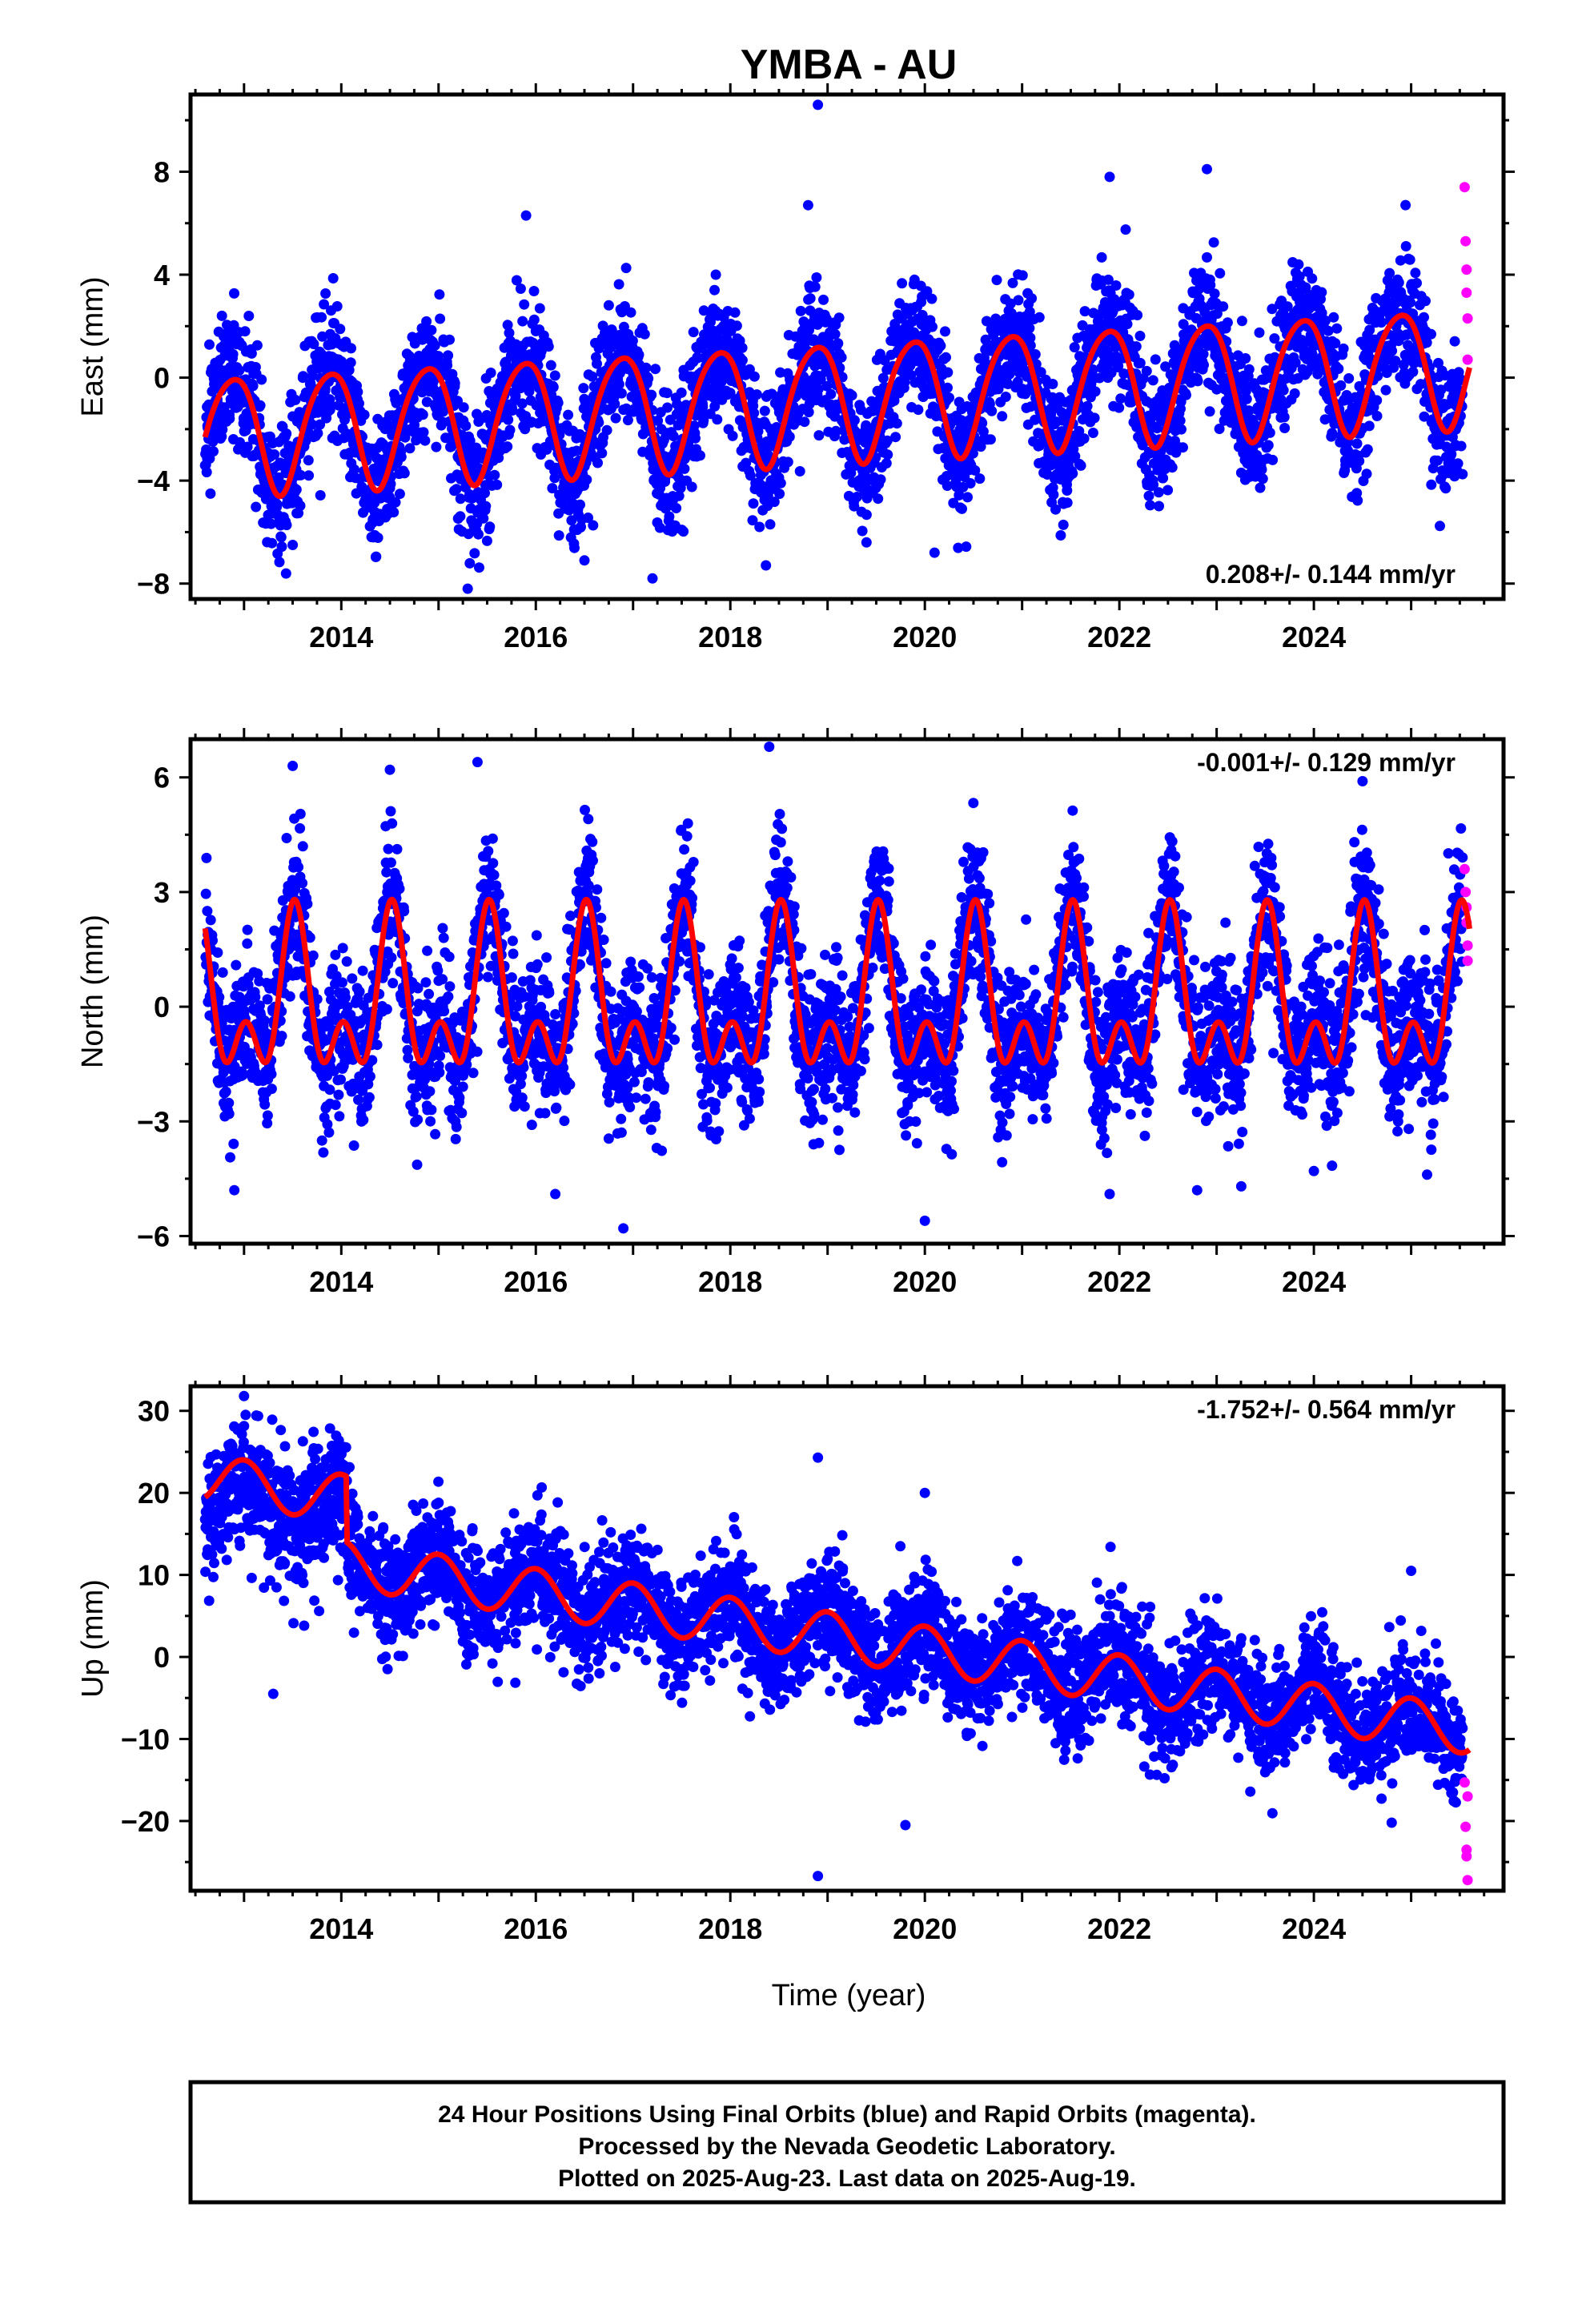 The image size is (1582, 2324). Describe the element at coordinates (162, 171) in the screenshot. I see `y-tick-label: 8` at that location.